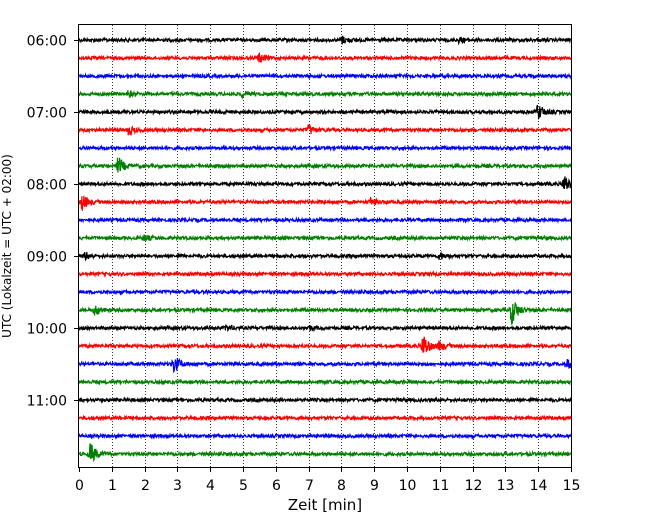 The image size is (650, 520). I want to click on x-tick-label: 5, so click(243, 486).